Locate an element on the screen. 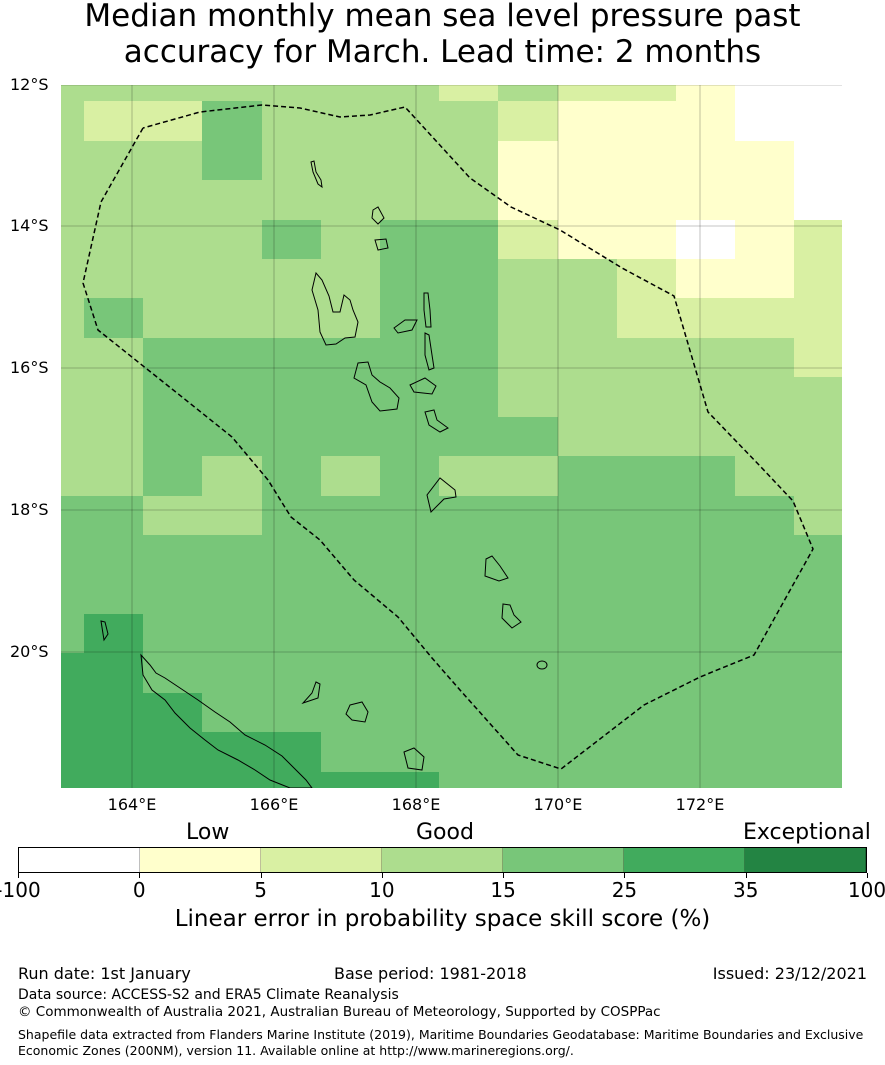 Image resolution: width=885 pixels, height=1065 pixels. lat-tick-label: 16°S is located at coordinates (29, 367).